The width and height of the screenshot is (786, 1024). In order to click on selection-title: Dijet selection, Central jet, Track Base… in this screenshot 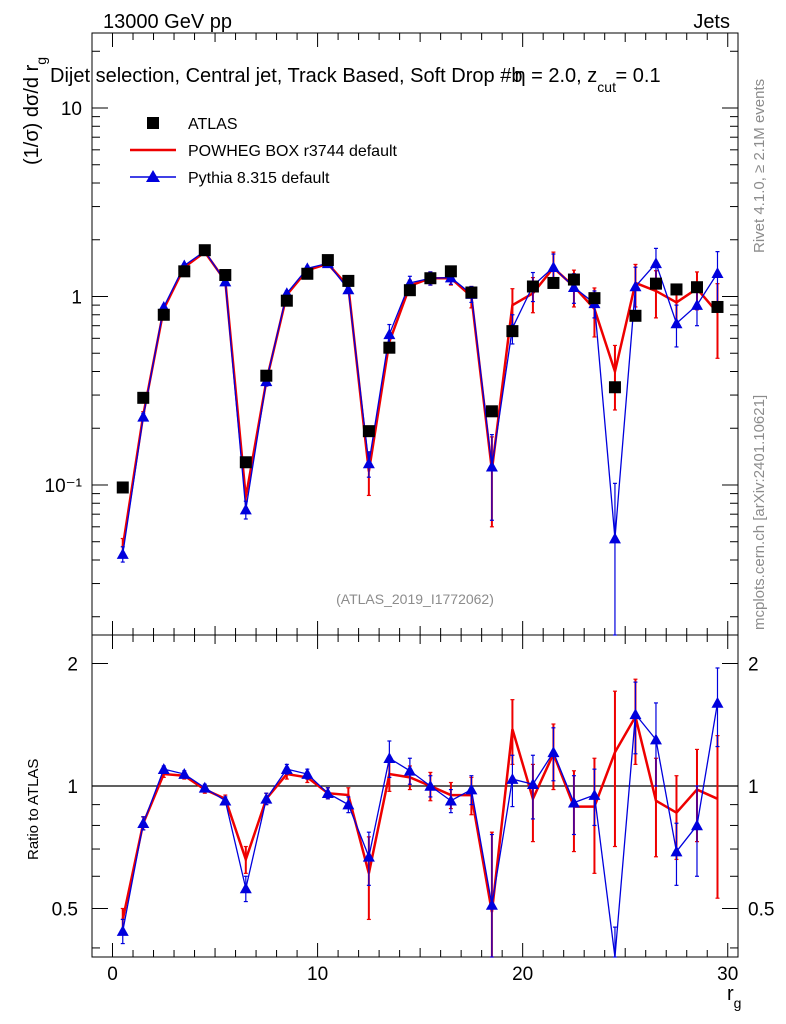, I will do `click(355, 80)`.